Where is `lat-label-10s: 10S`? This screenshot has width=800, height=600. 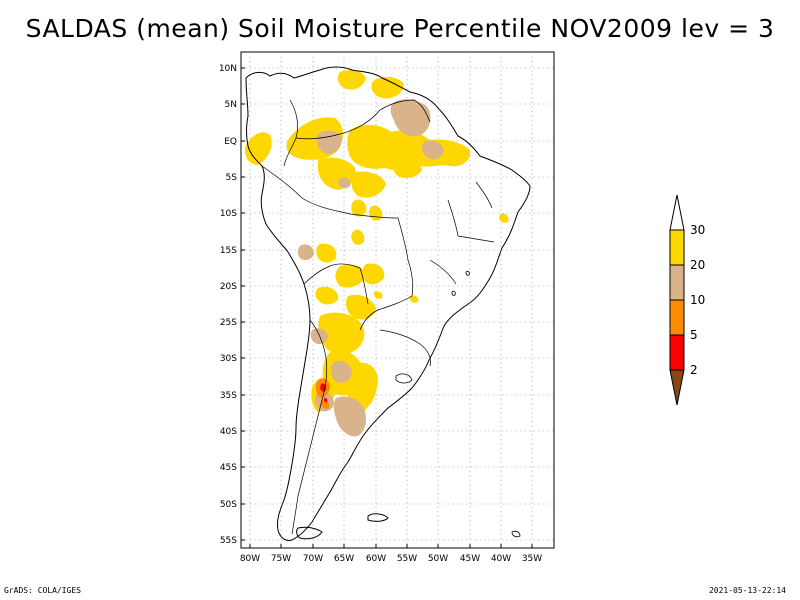 lat-label-10s: 10S is located at coordinates (228, 214).